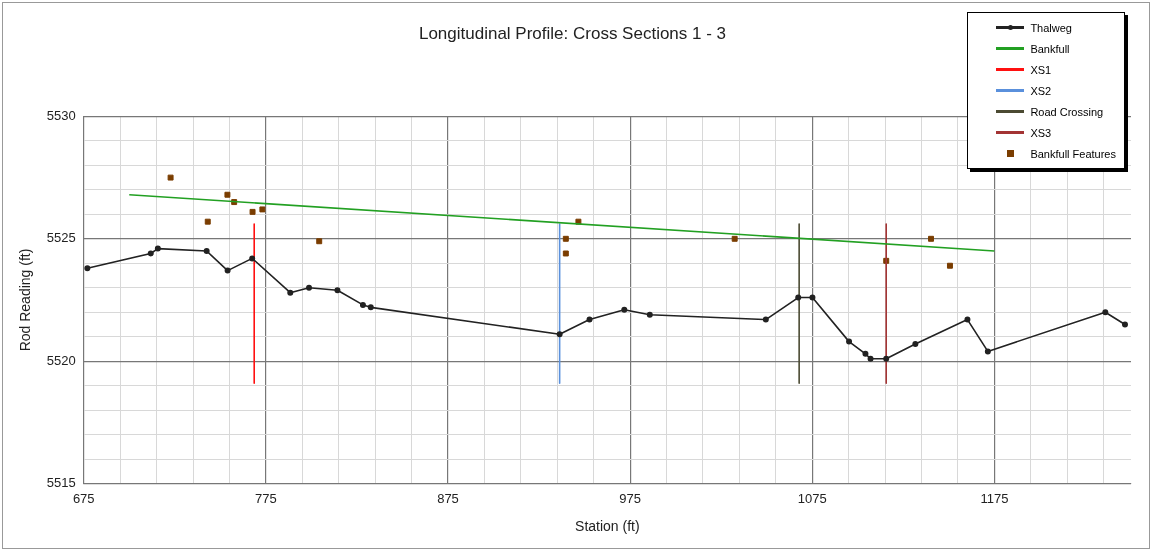  Describe the element at coordinates (630, 498) in the screenshot. I see `x-tick-label: 975` at that location.